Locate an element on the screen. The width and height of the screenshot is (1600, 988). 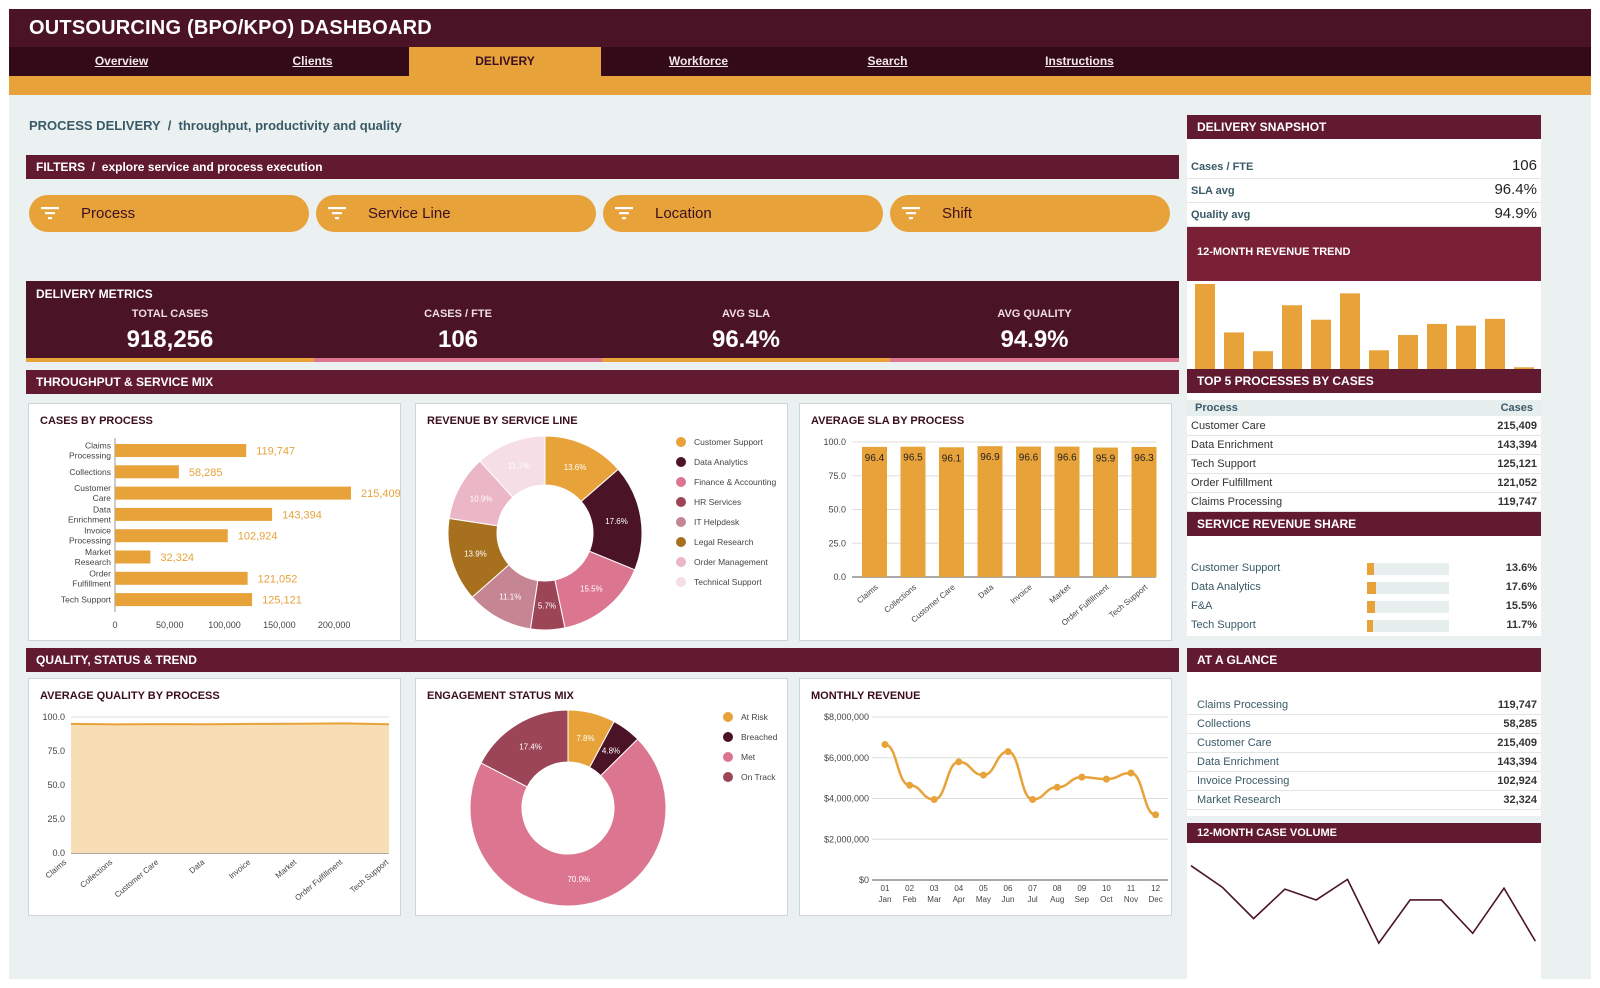
case-count: 143,394 is located at coordinates (1517, 445).